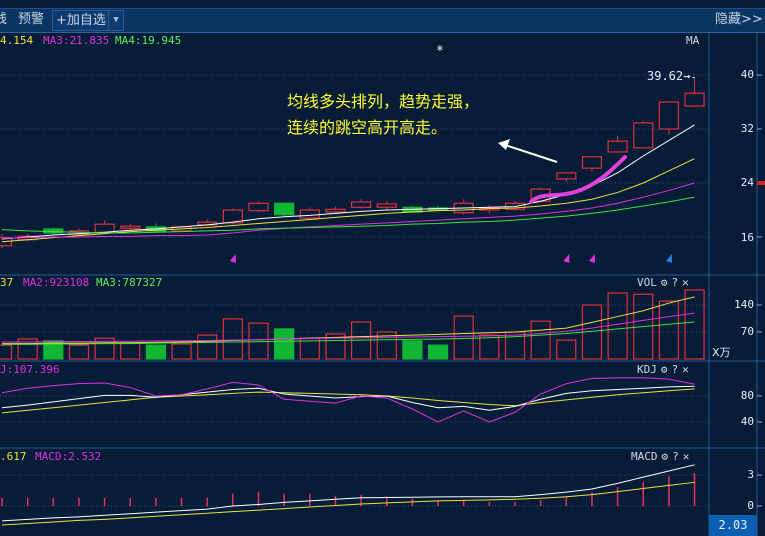 Image resolution: width=765 pixels, height=536 pixels. What do you see at coordinates (744, 304) in the screenshot?
I see `vol-tick-140: 140` at bounding box center [744, 304].